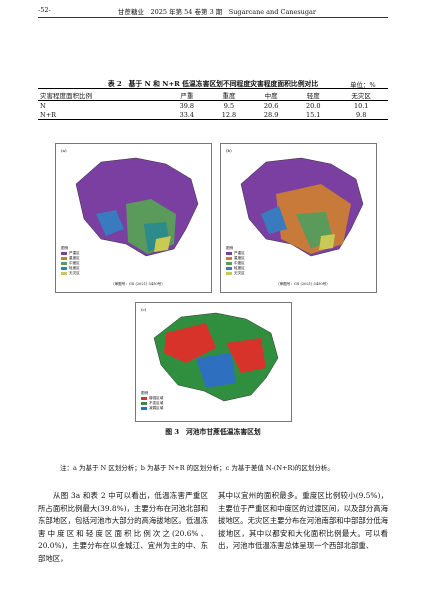 The height and width of the screenshot is (603, 427). What do you see at coordinates (144, 309) in the screenshot?
I see `panel-label: (c)` at bounding box center [144, 309].